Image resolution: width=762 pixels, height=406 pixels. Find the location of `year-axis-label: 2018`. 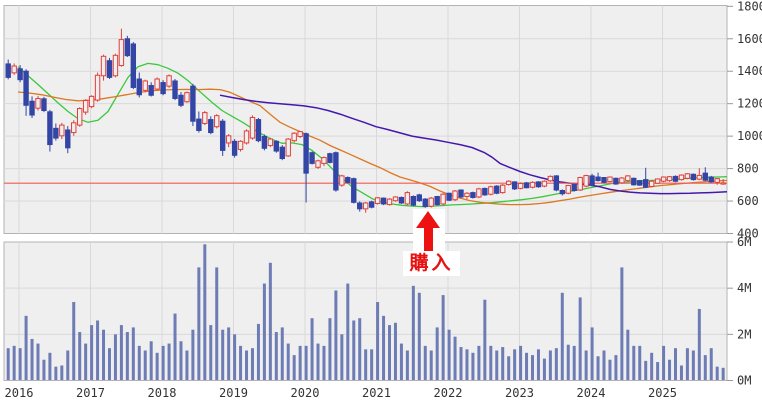

year-axis-label: 2018 is located at coordinates (162, 393).